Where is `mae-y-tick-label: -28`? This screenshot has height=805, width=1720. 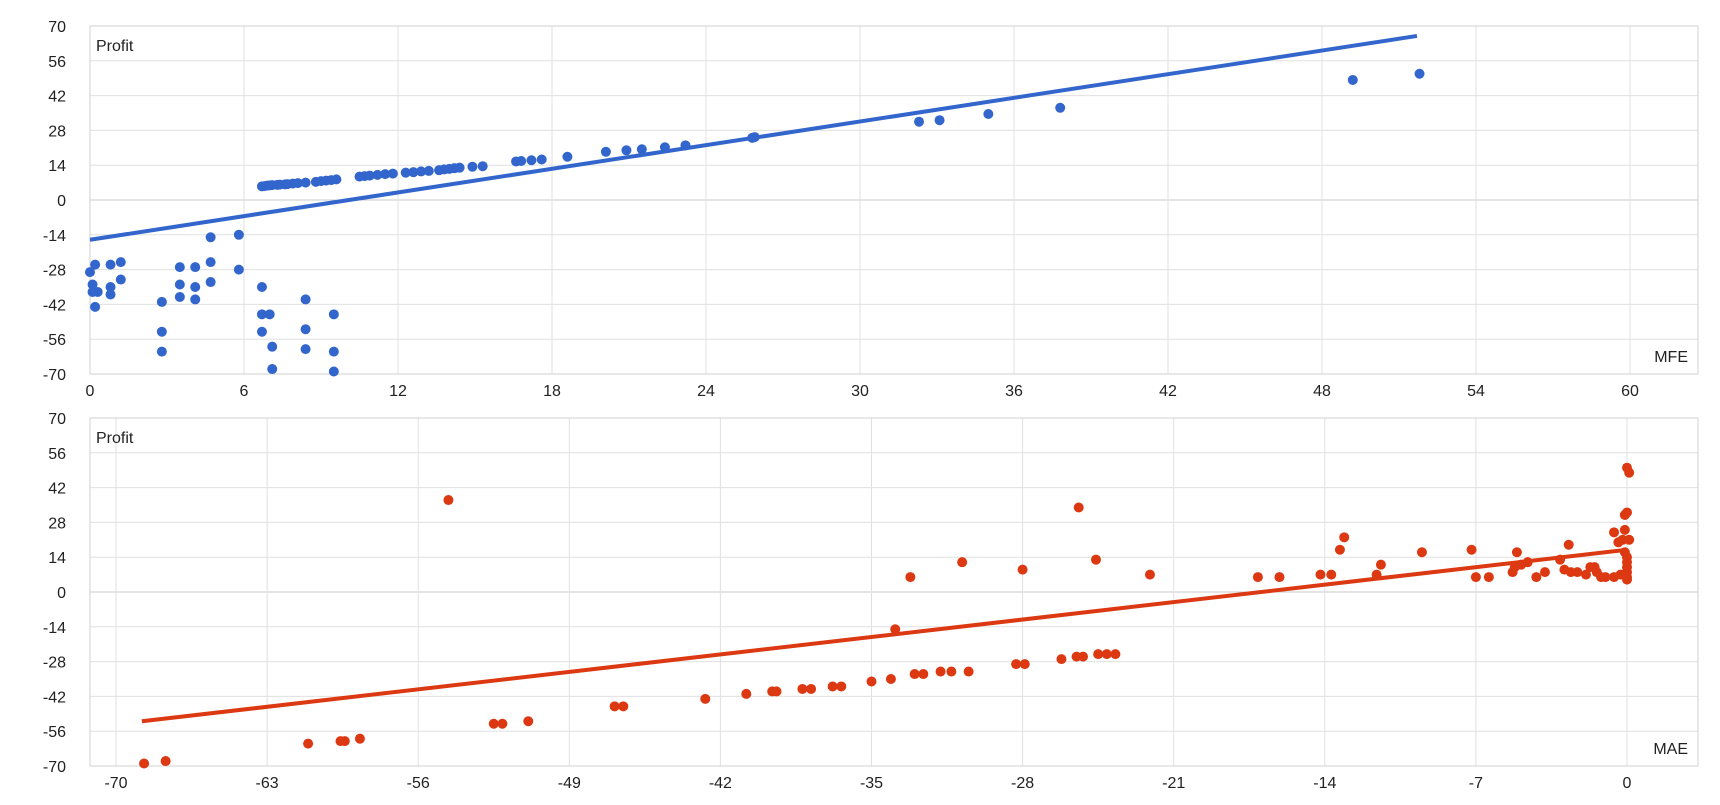 mae-y-tick-label: -28 is located at coordinates (54, 663).